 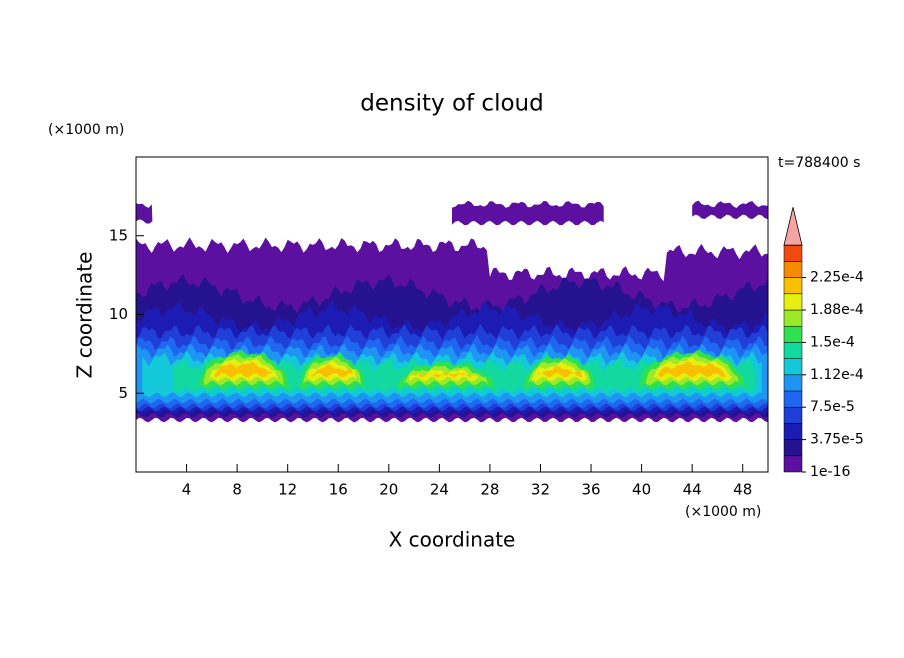 I want to click on colorbar-label: 1e-16, so click(x=830, y=472).